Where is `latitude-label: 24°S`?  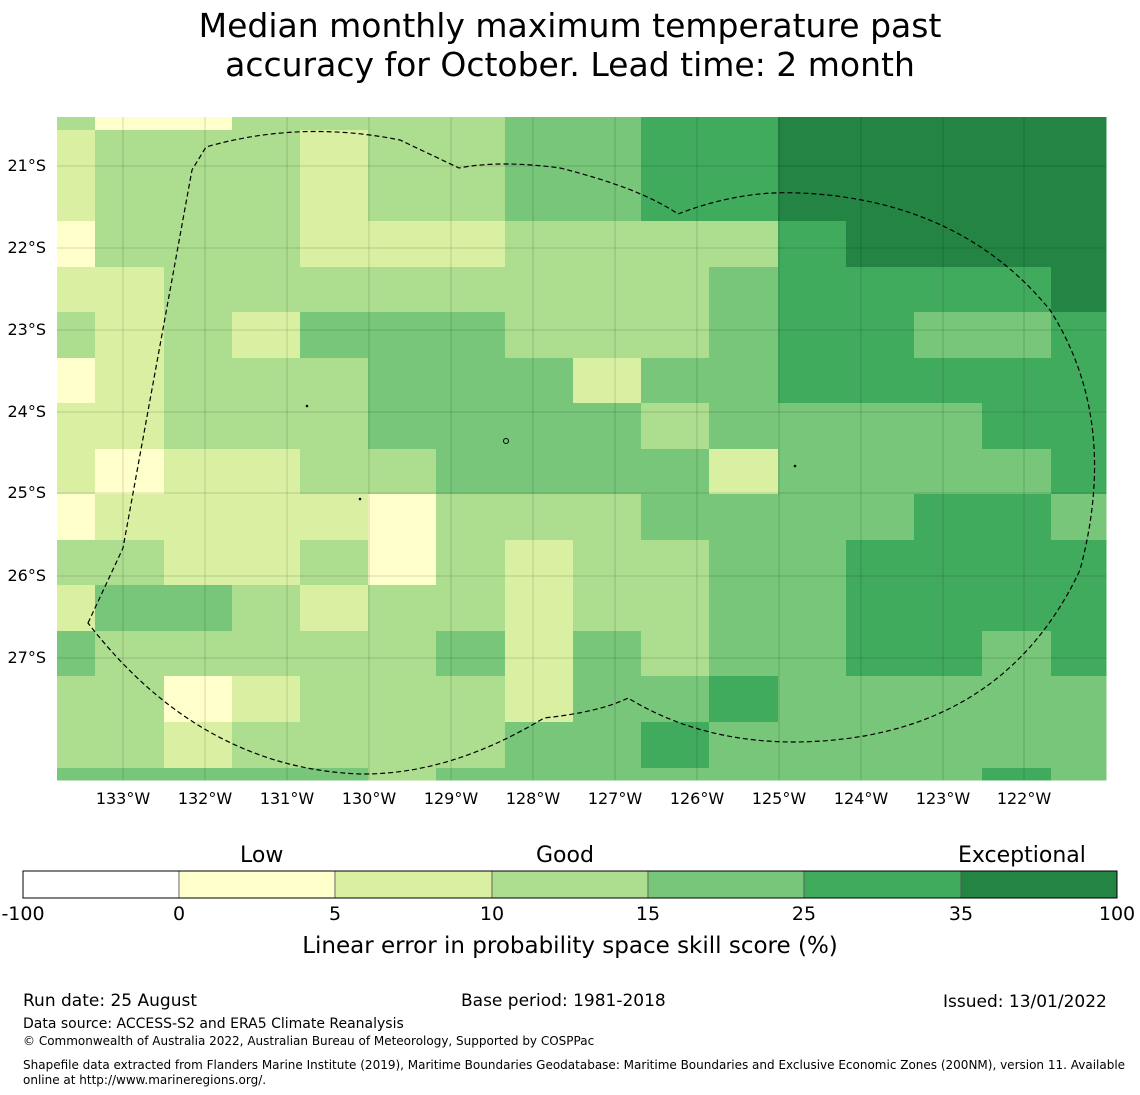 latitude-label: 24°S is located at coordinates (26, 411).